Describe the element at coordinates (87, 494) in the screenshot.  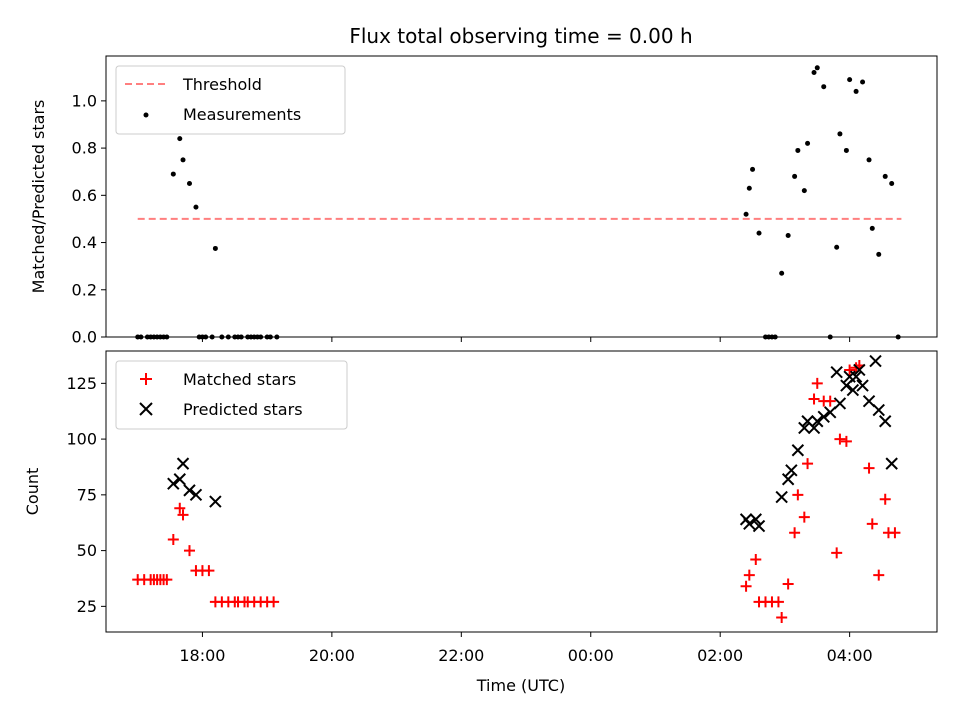
I see `count-y-tick-label: 75` at that location.